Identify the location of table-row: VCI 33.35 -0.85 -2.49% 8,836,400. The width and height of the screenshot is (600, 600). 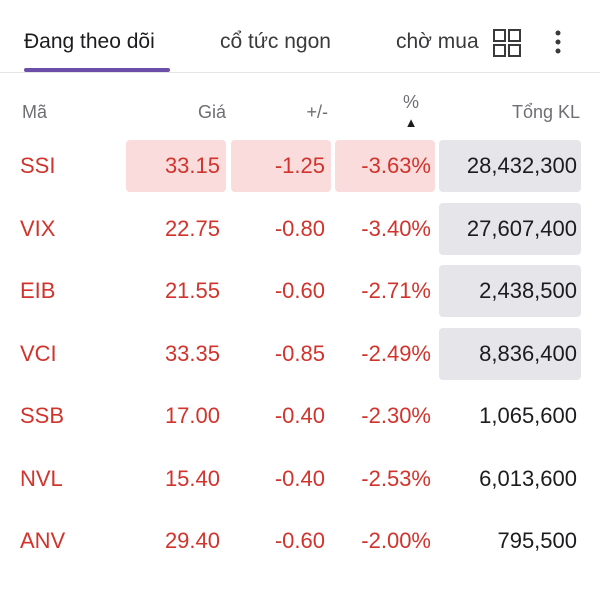
(300, 356).